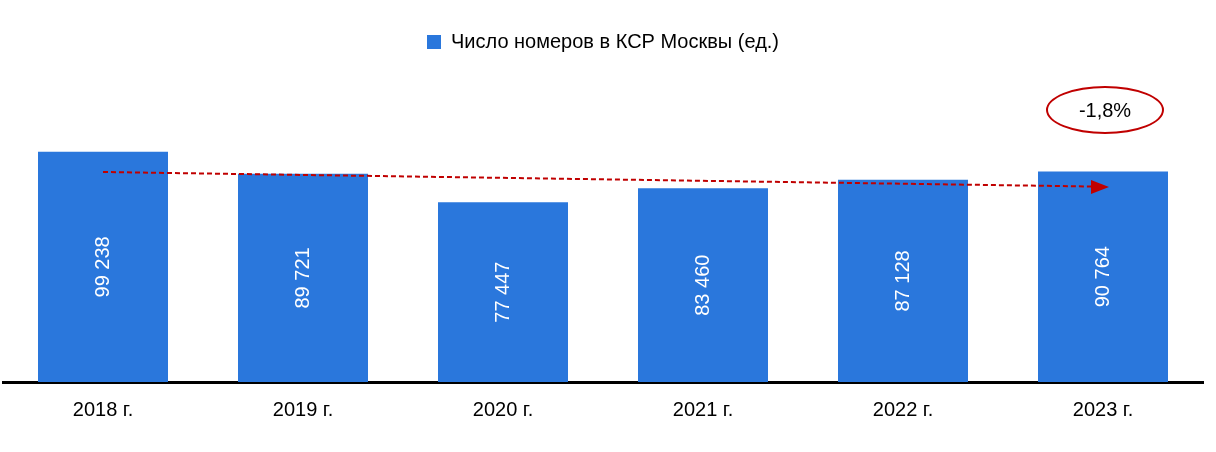 The height and width of the screenshot is (452, 1216). What do you see at coordinates (1105, 110) in the screenshot?
I see `text: -1,8%` at bounding box center [1105, 110].